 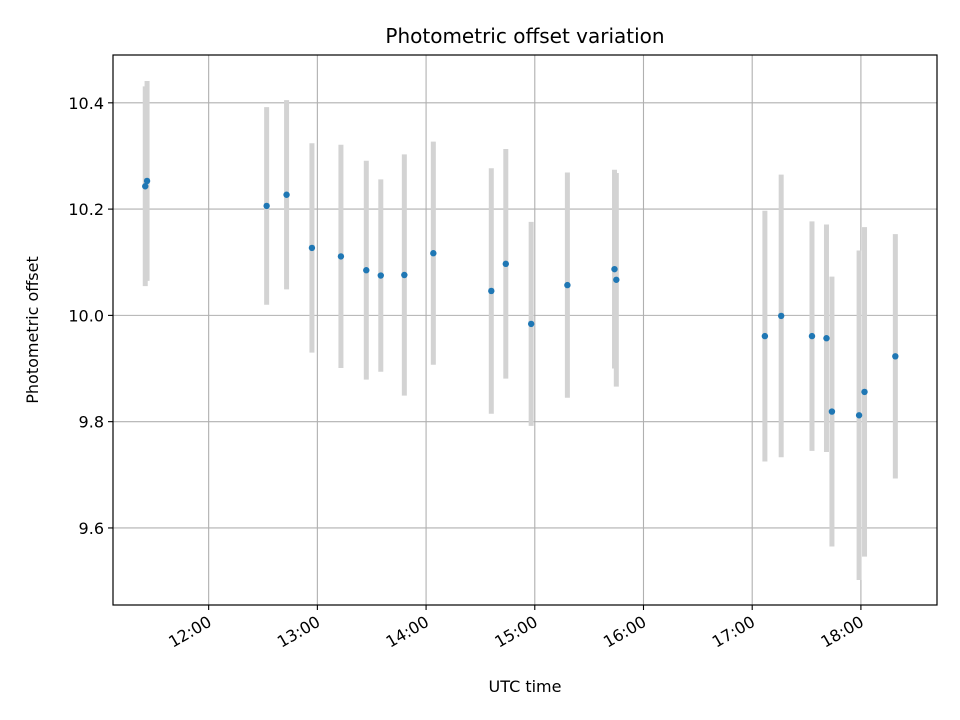 What do you see at coordinates (86, 209) in the screenshot?
I see `y-tick-label: 10.2` at bounding box center [86, 209].